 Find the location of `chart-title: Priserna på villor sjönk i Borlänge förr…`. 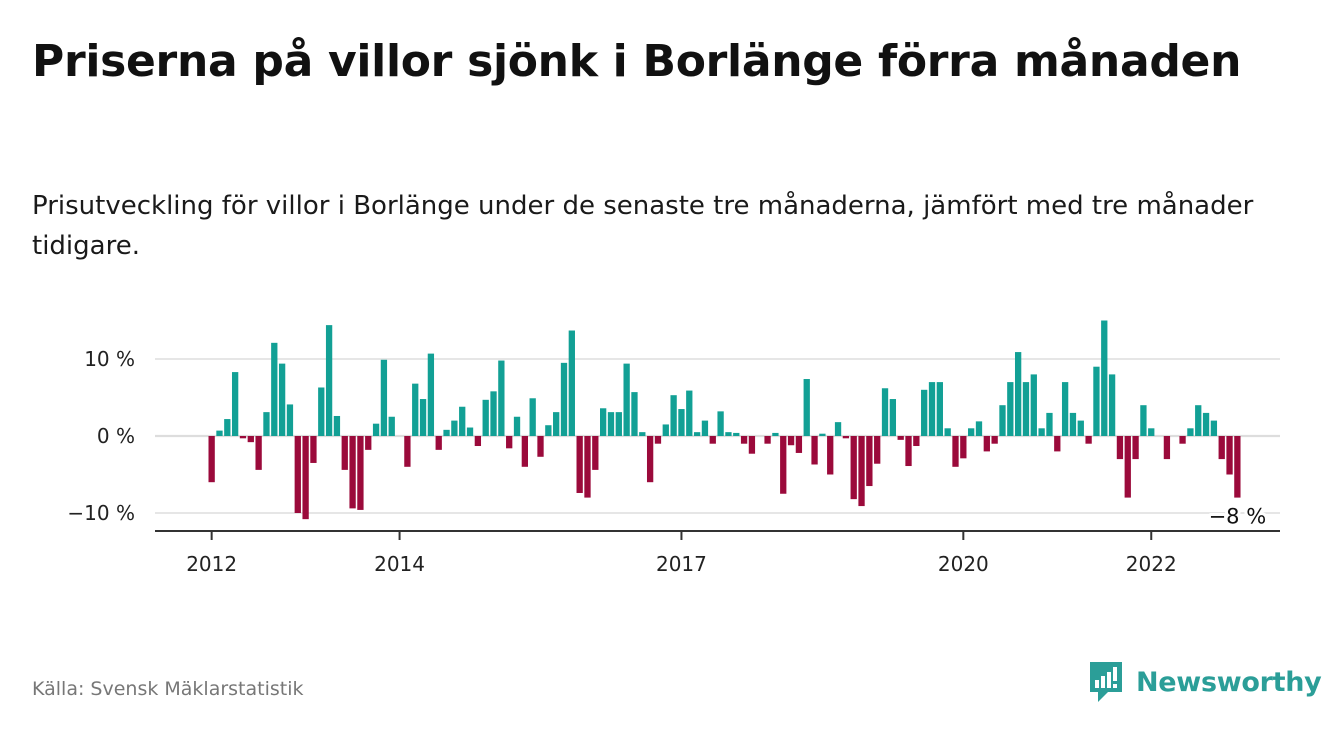

chart-title: Priserna på villor sjönk i Borlänge förr… is located at coordinates (637, 61).